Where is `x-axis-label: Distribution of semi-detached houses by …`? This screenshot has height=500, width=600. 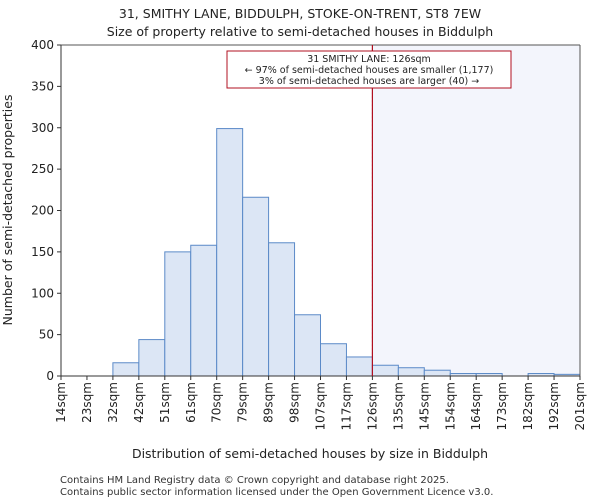 x-axis-label: Distribution of semi-detached houses by … is located at coordinates (310, 453).